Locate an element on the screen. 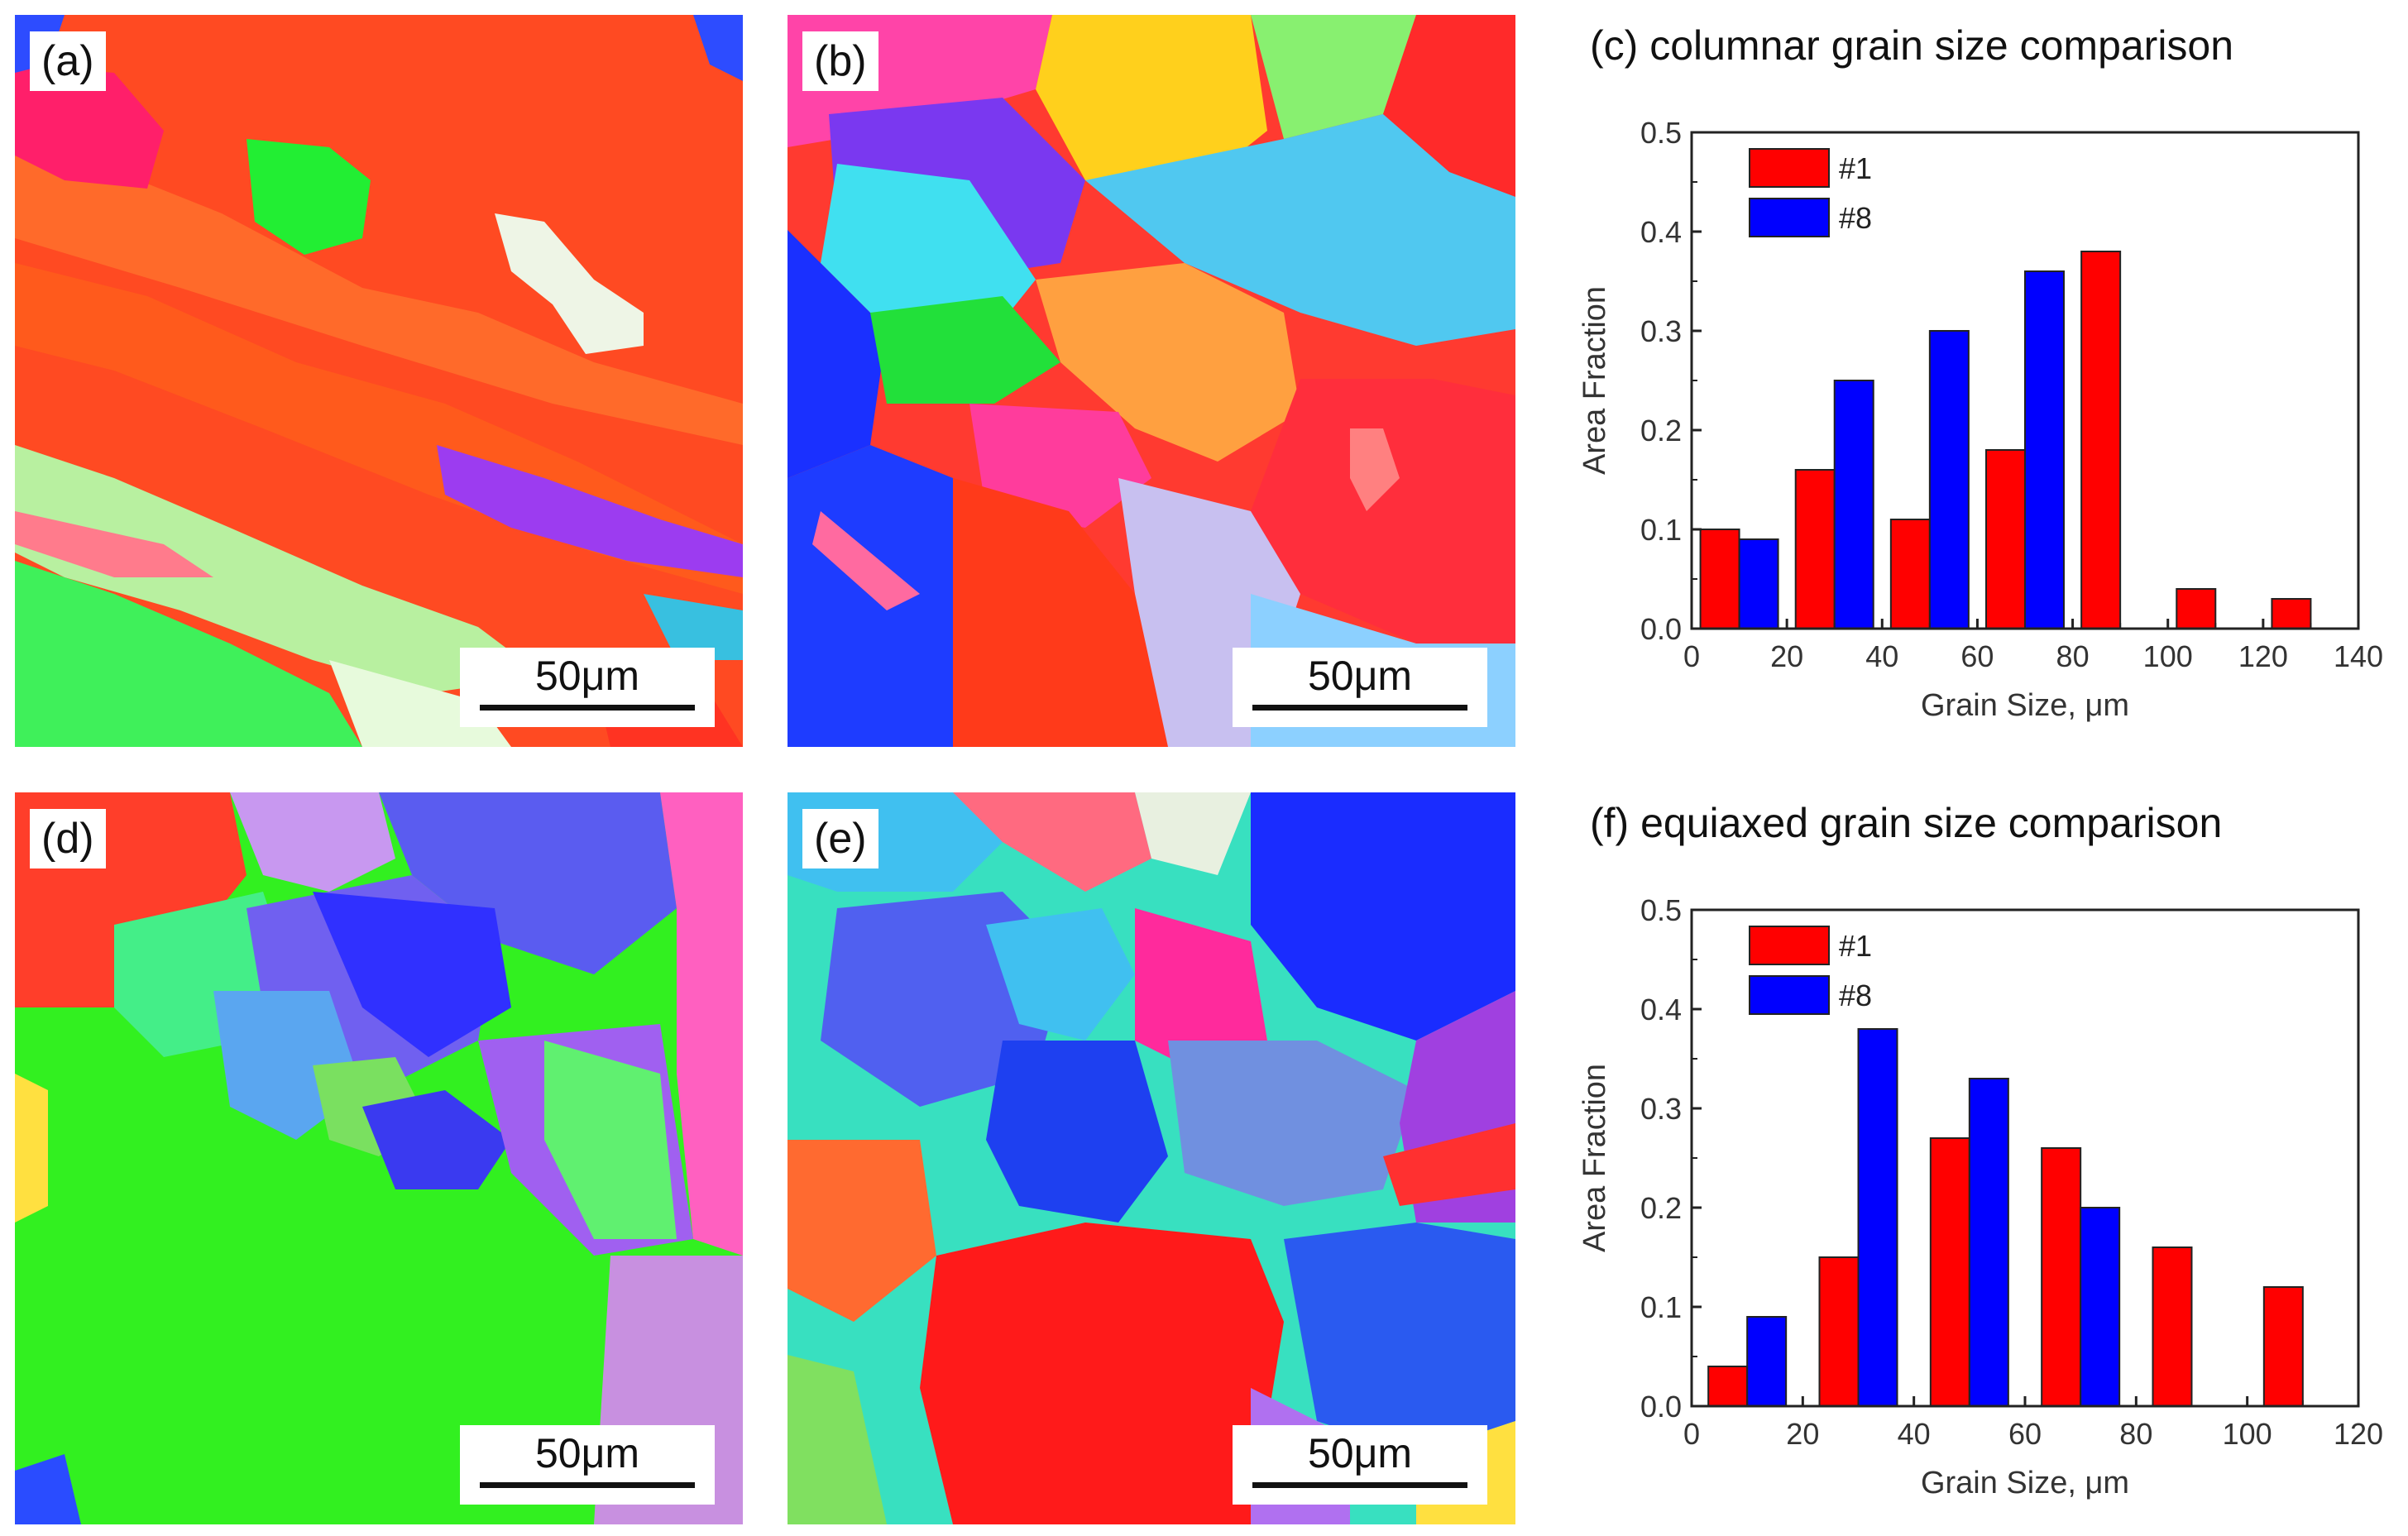 The height and width of the screenshot is (1536, 2408). panel-label: (e) is located at coordinates (840, 838).